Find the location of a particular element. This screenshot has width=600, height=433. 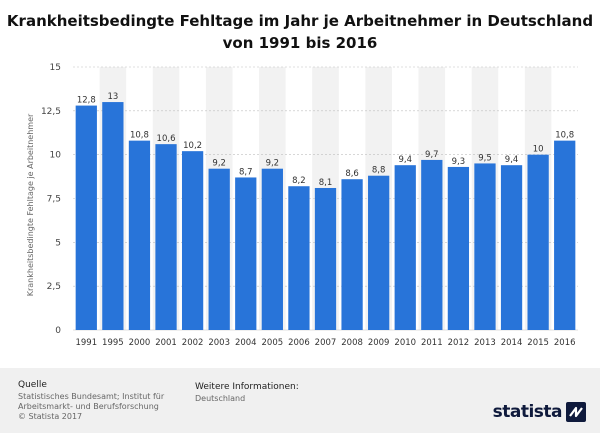

y-tick-label: 12,5 is located at coordinates (51, 112).